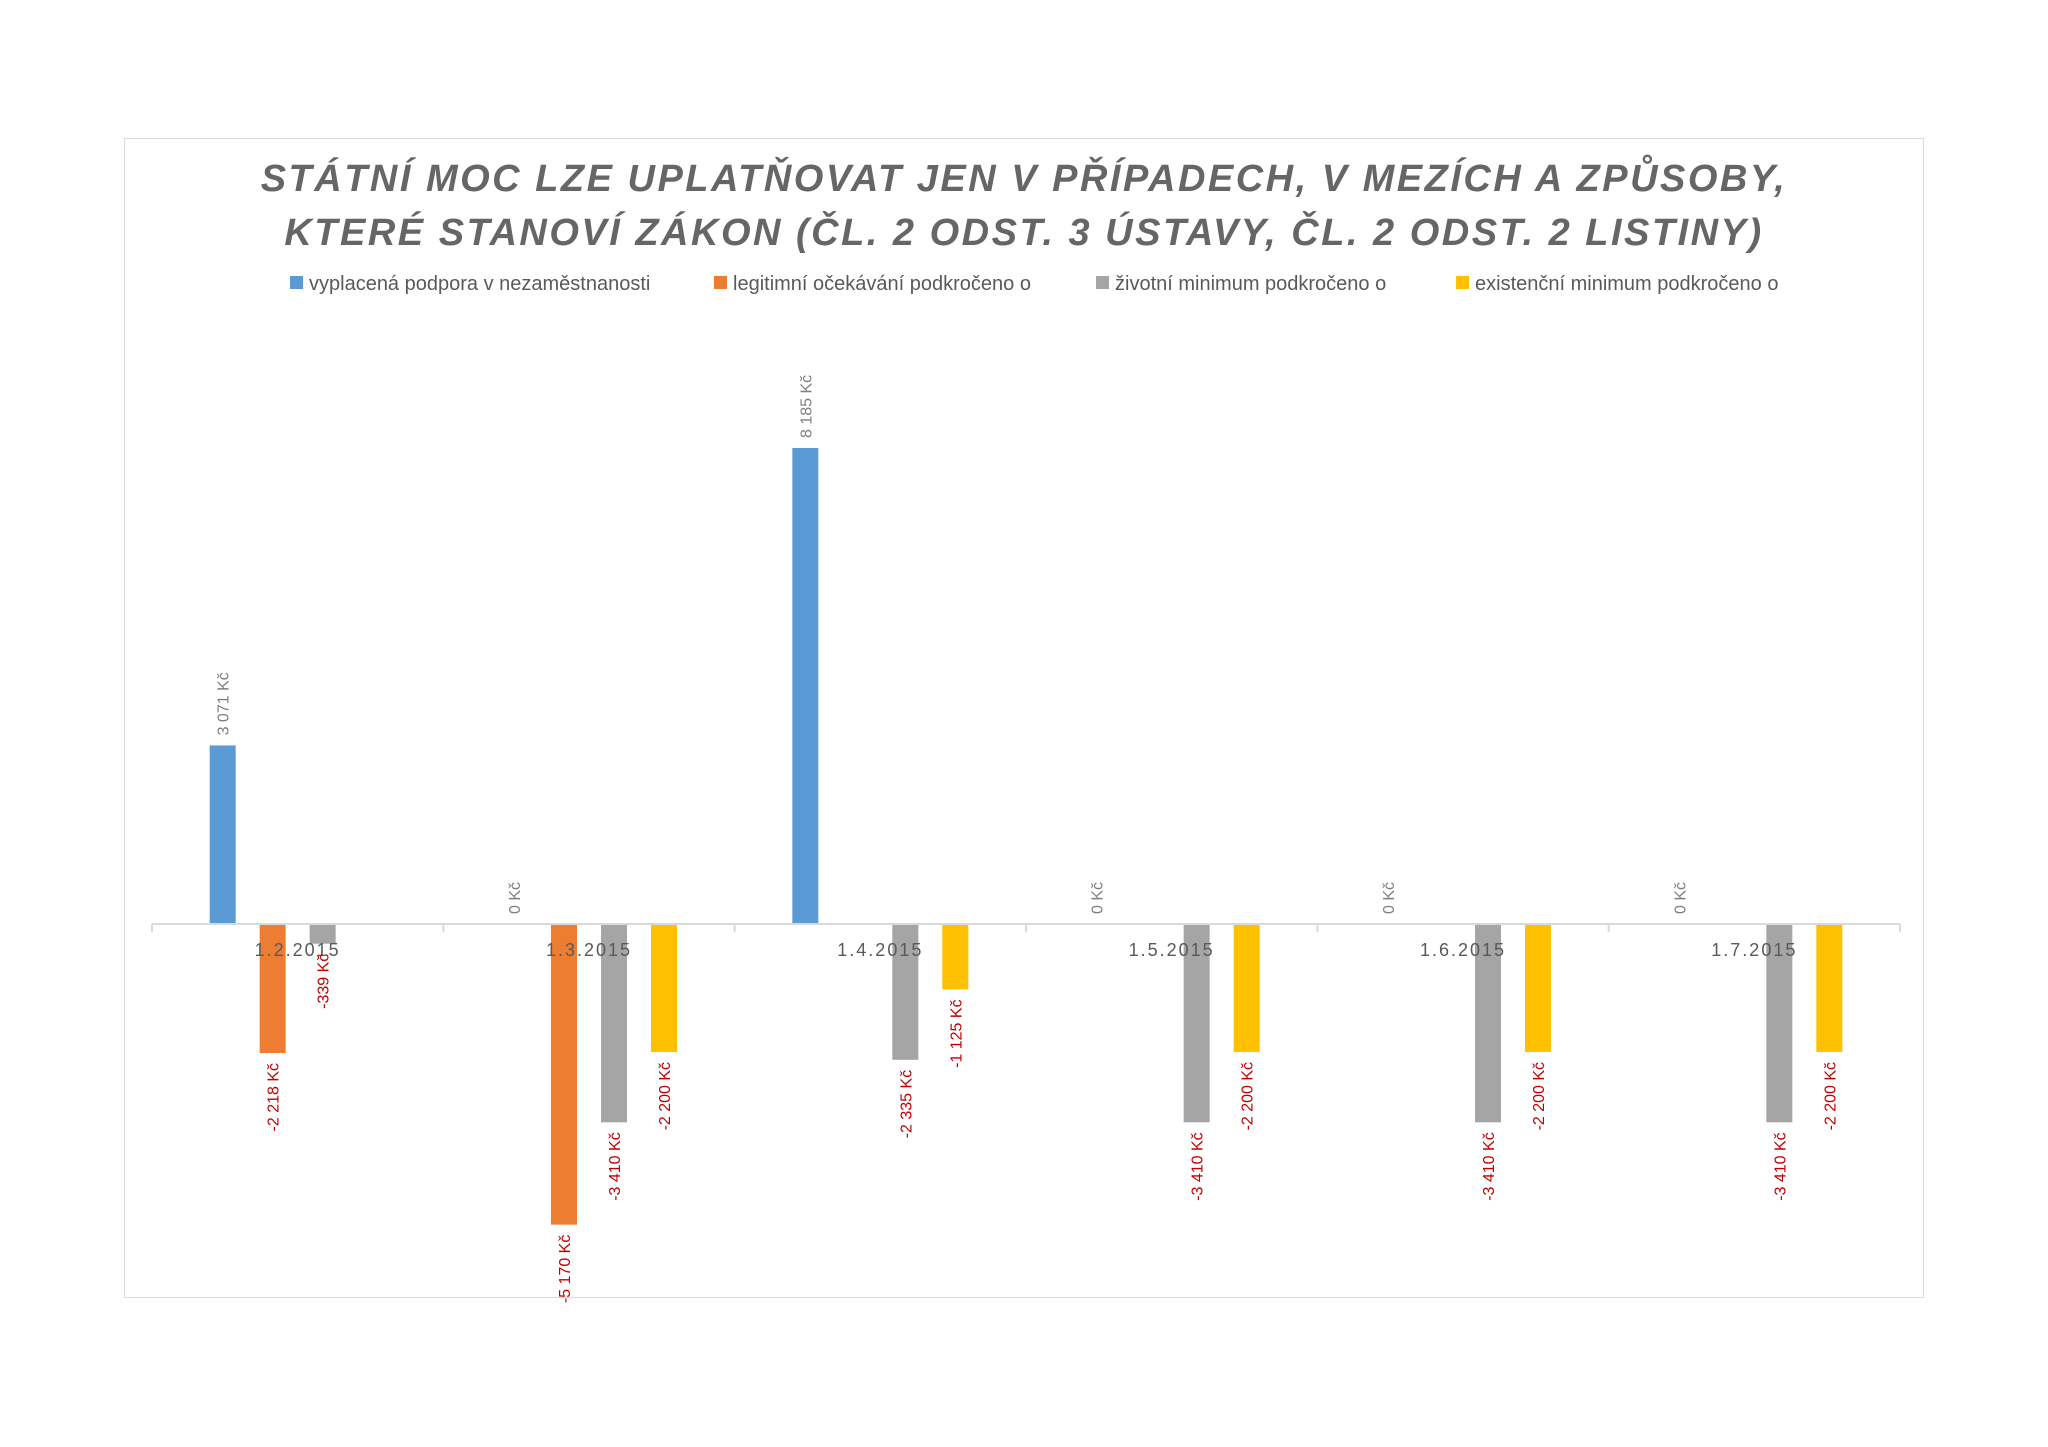 This screenshot has width=2048, height=1447. I want to click on legend-item: životní minimum podkročeno o, so click(1241, 284).